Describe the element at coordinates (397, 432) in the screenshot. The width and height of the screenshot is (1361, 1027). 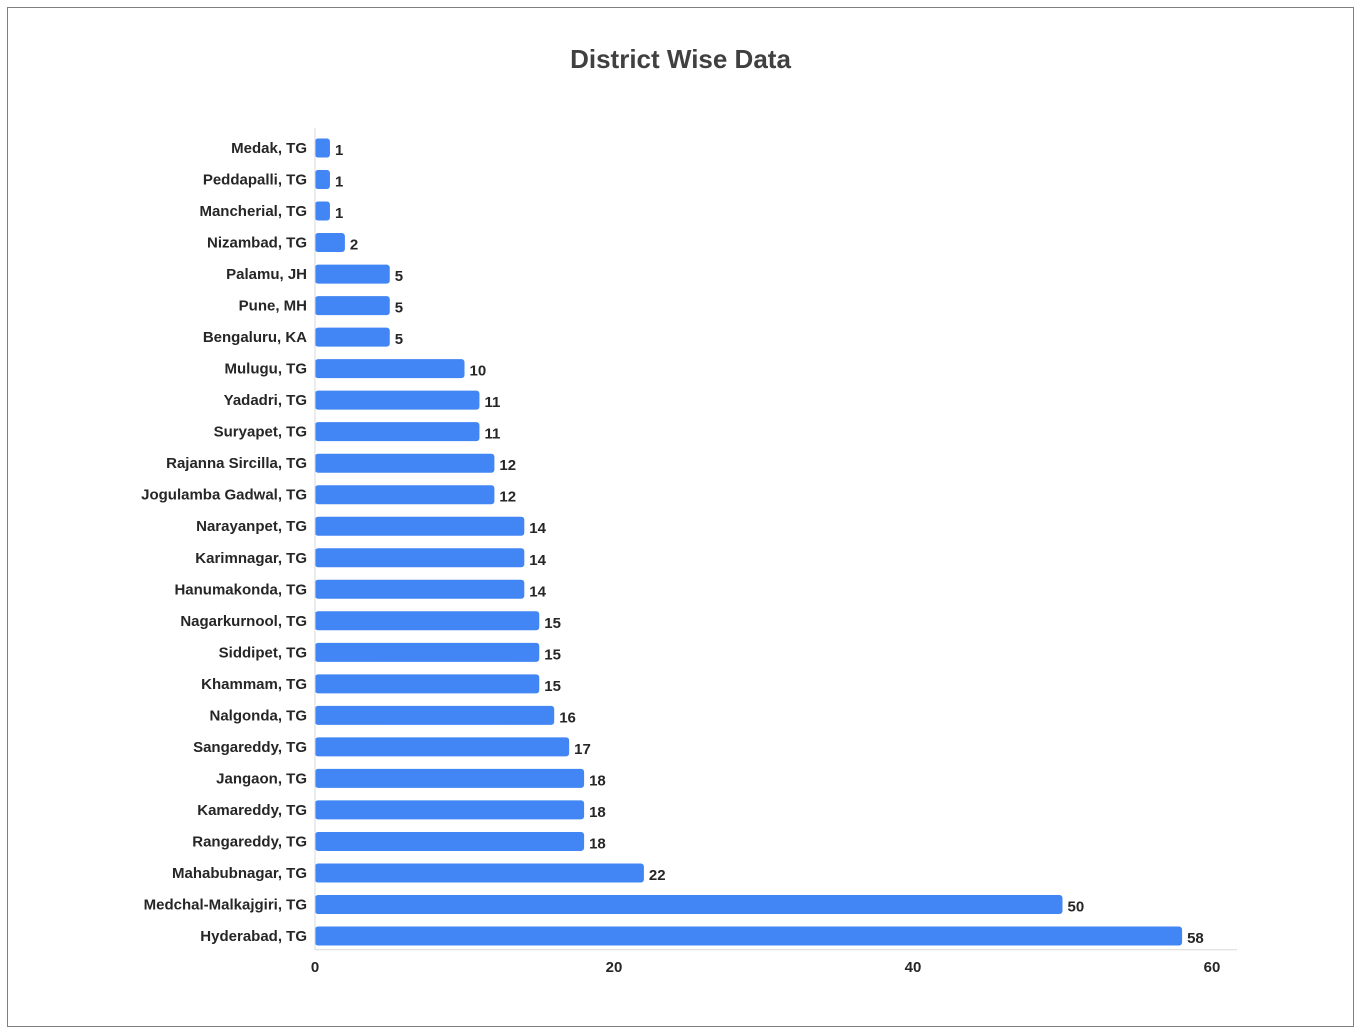
I see `bar-suryapet-tg` at that location.